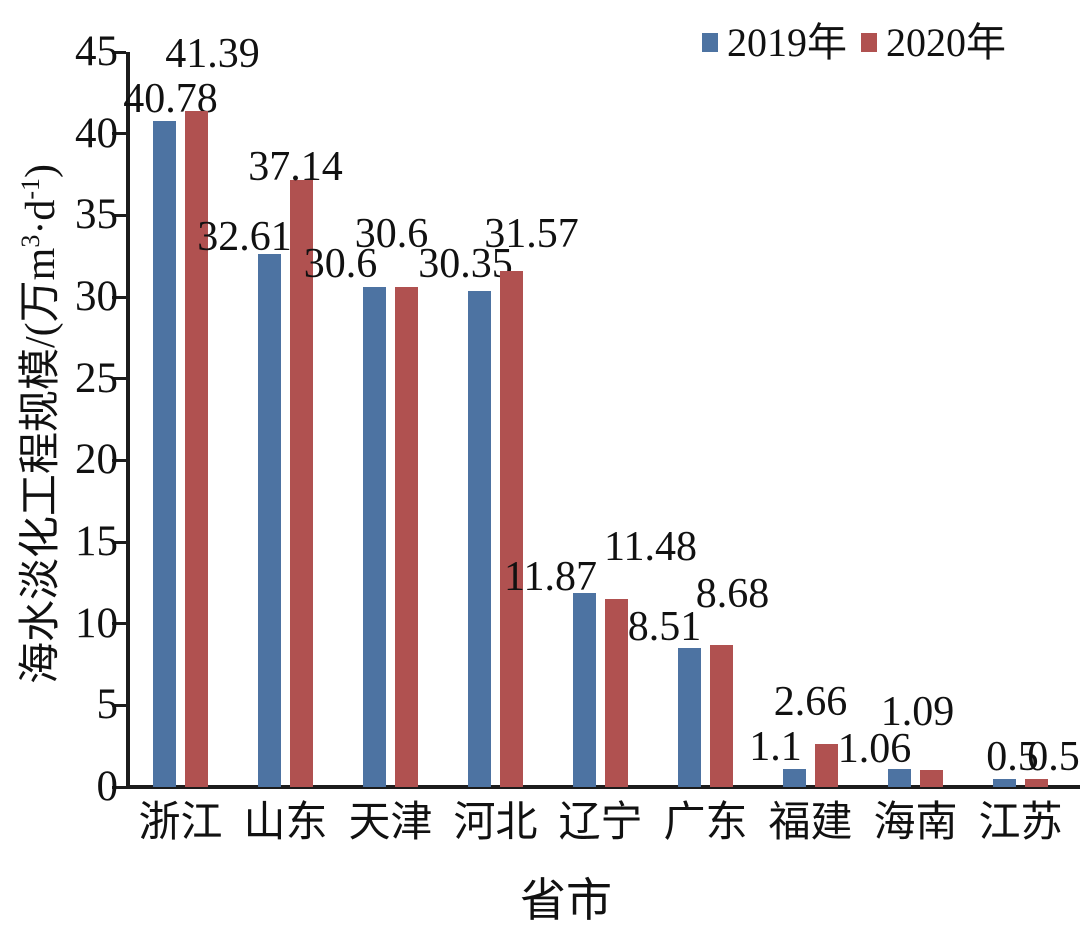  I want to click on y-axis-line, so click(128, 420).